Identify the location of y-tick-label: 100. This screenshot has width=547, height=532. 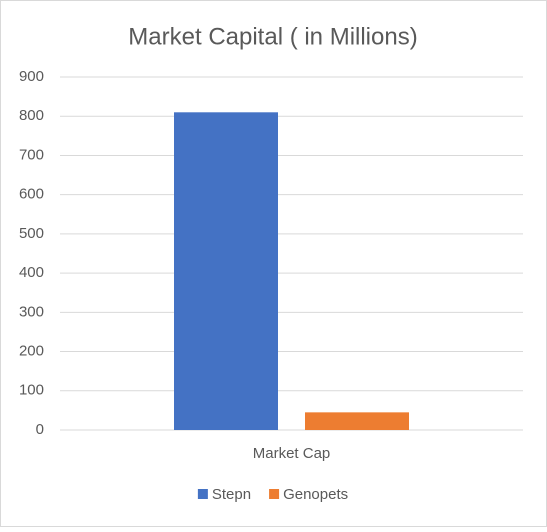
(31, 390).